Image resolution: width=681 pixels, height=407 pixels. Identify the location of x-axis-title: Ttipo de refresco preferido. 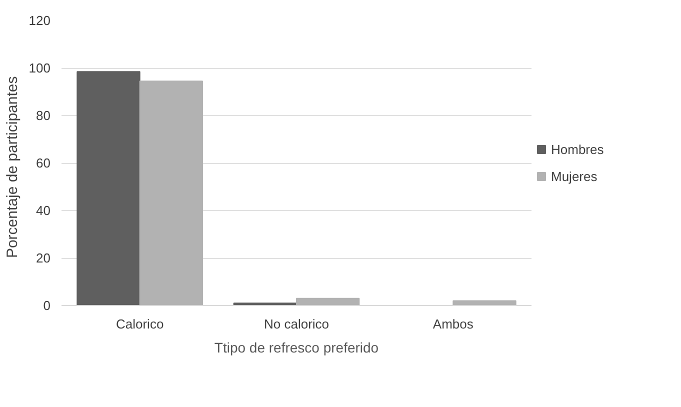
(296, 348).